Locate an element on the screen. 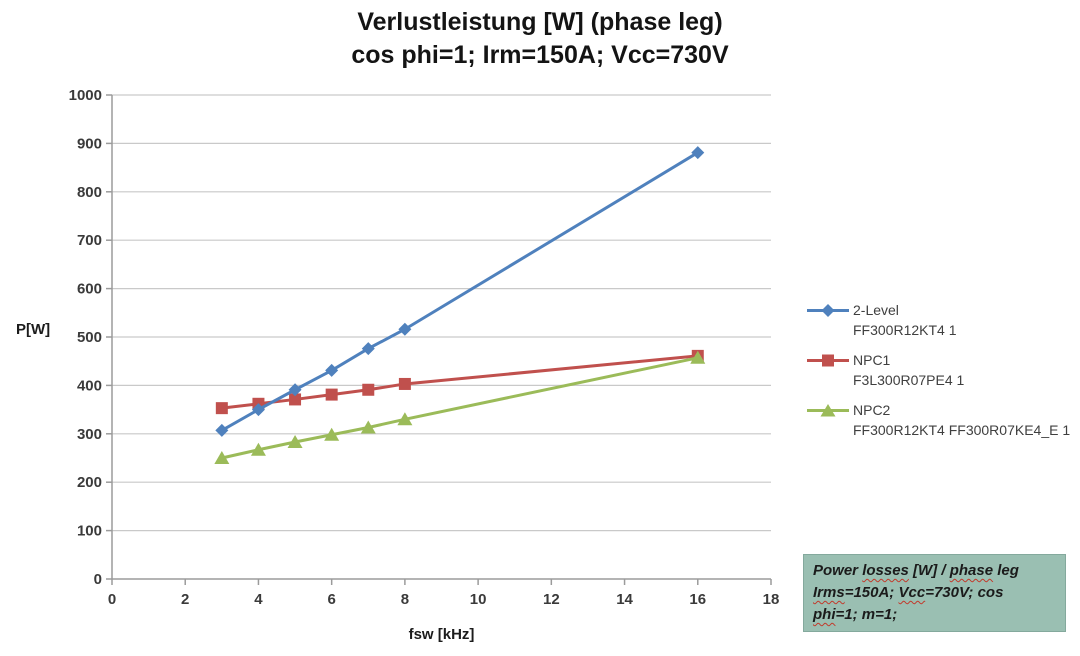 Image resolution: width=1080 pixels, height=656 pixels. x-tick-label: 6 is located at coordinates (331, 599).